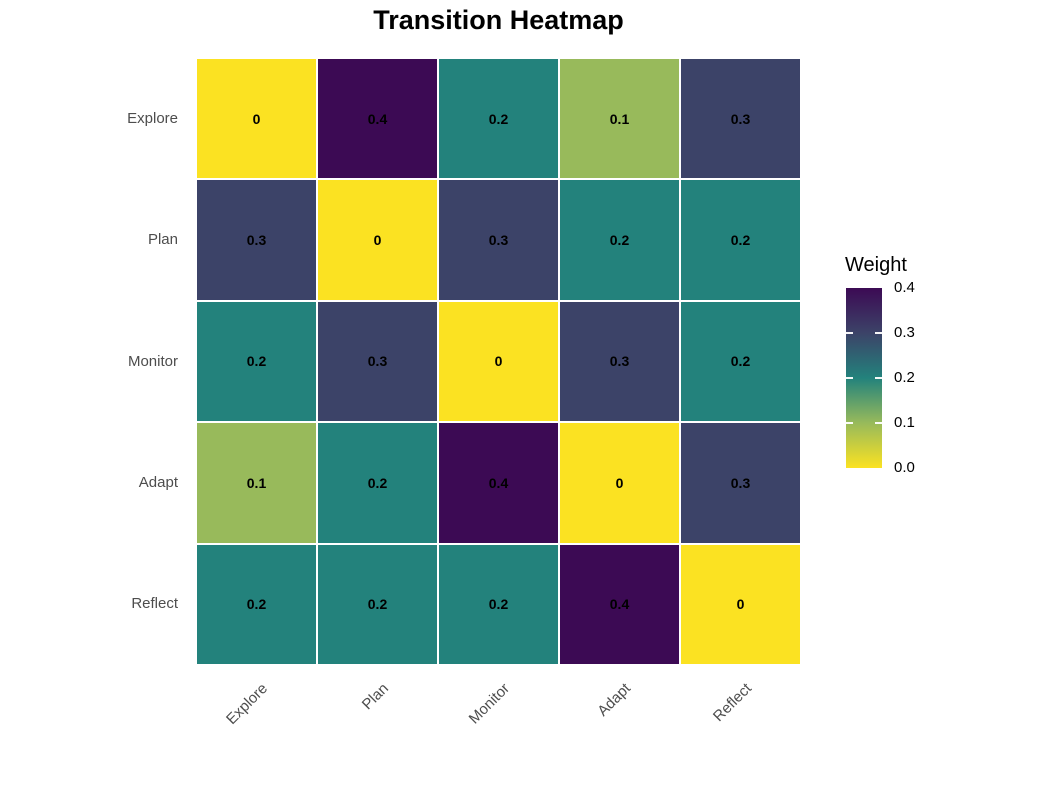 The height and width of the screenshot is (799, 1050). Describe the element at coordinates (904, 422) in the screenshot. I see `legend-tick-label-0.1: 0.1` at that location.